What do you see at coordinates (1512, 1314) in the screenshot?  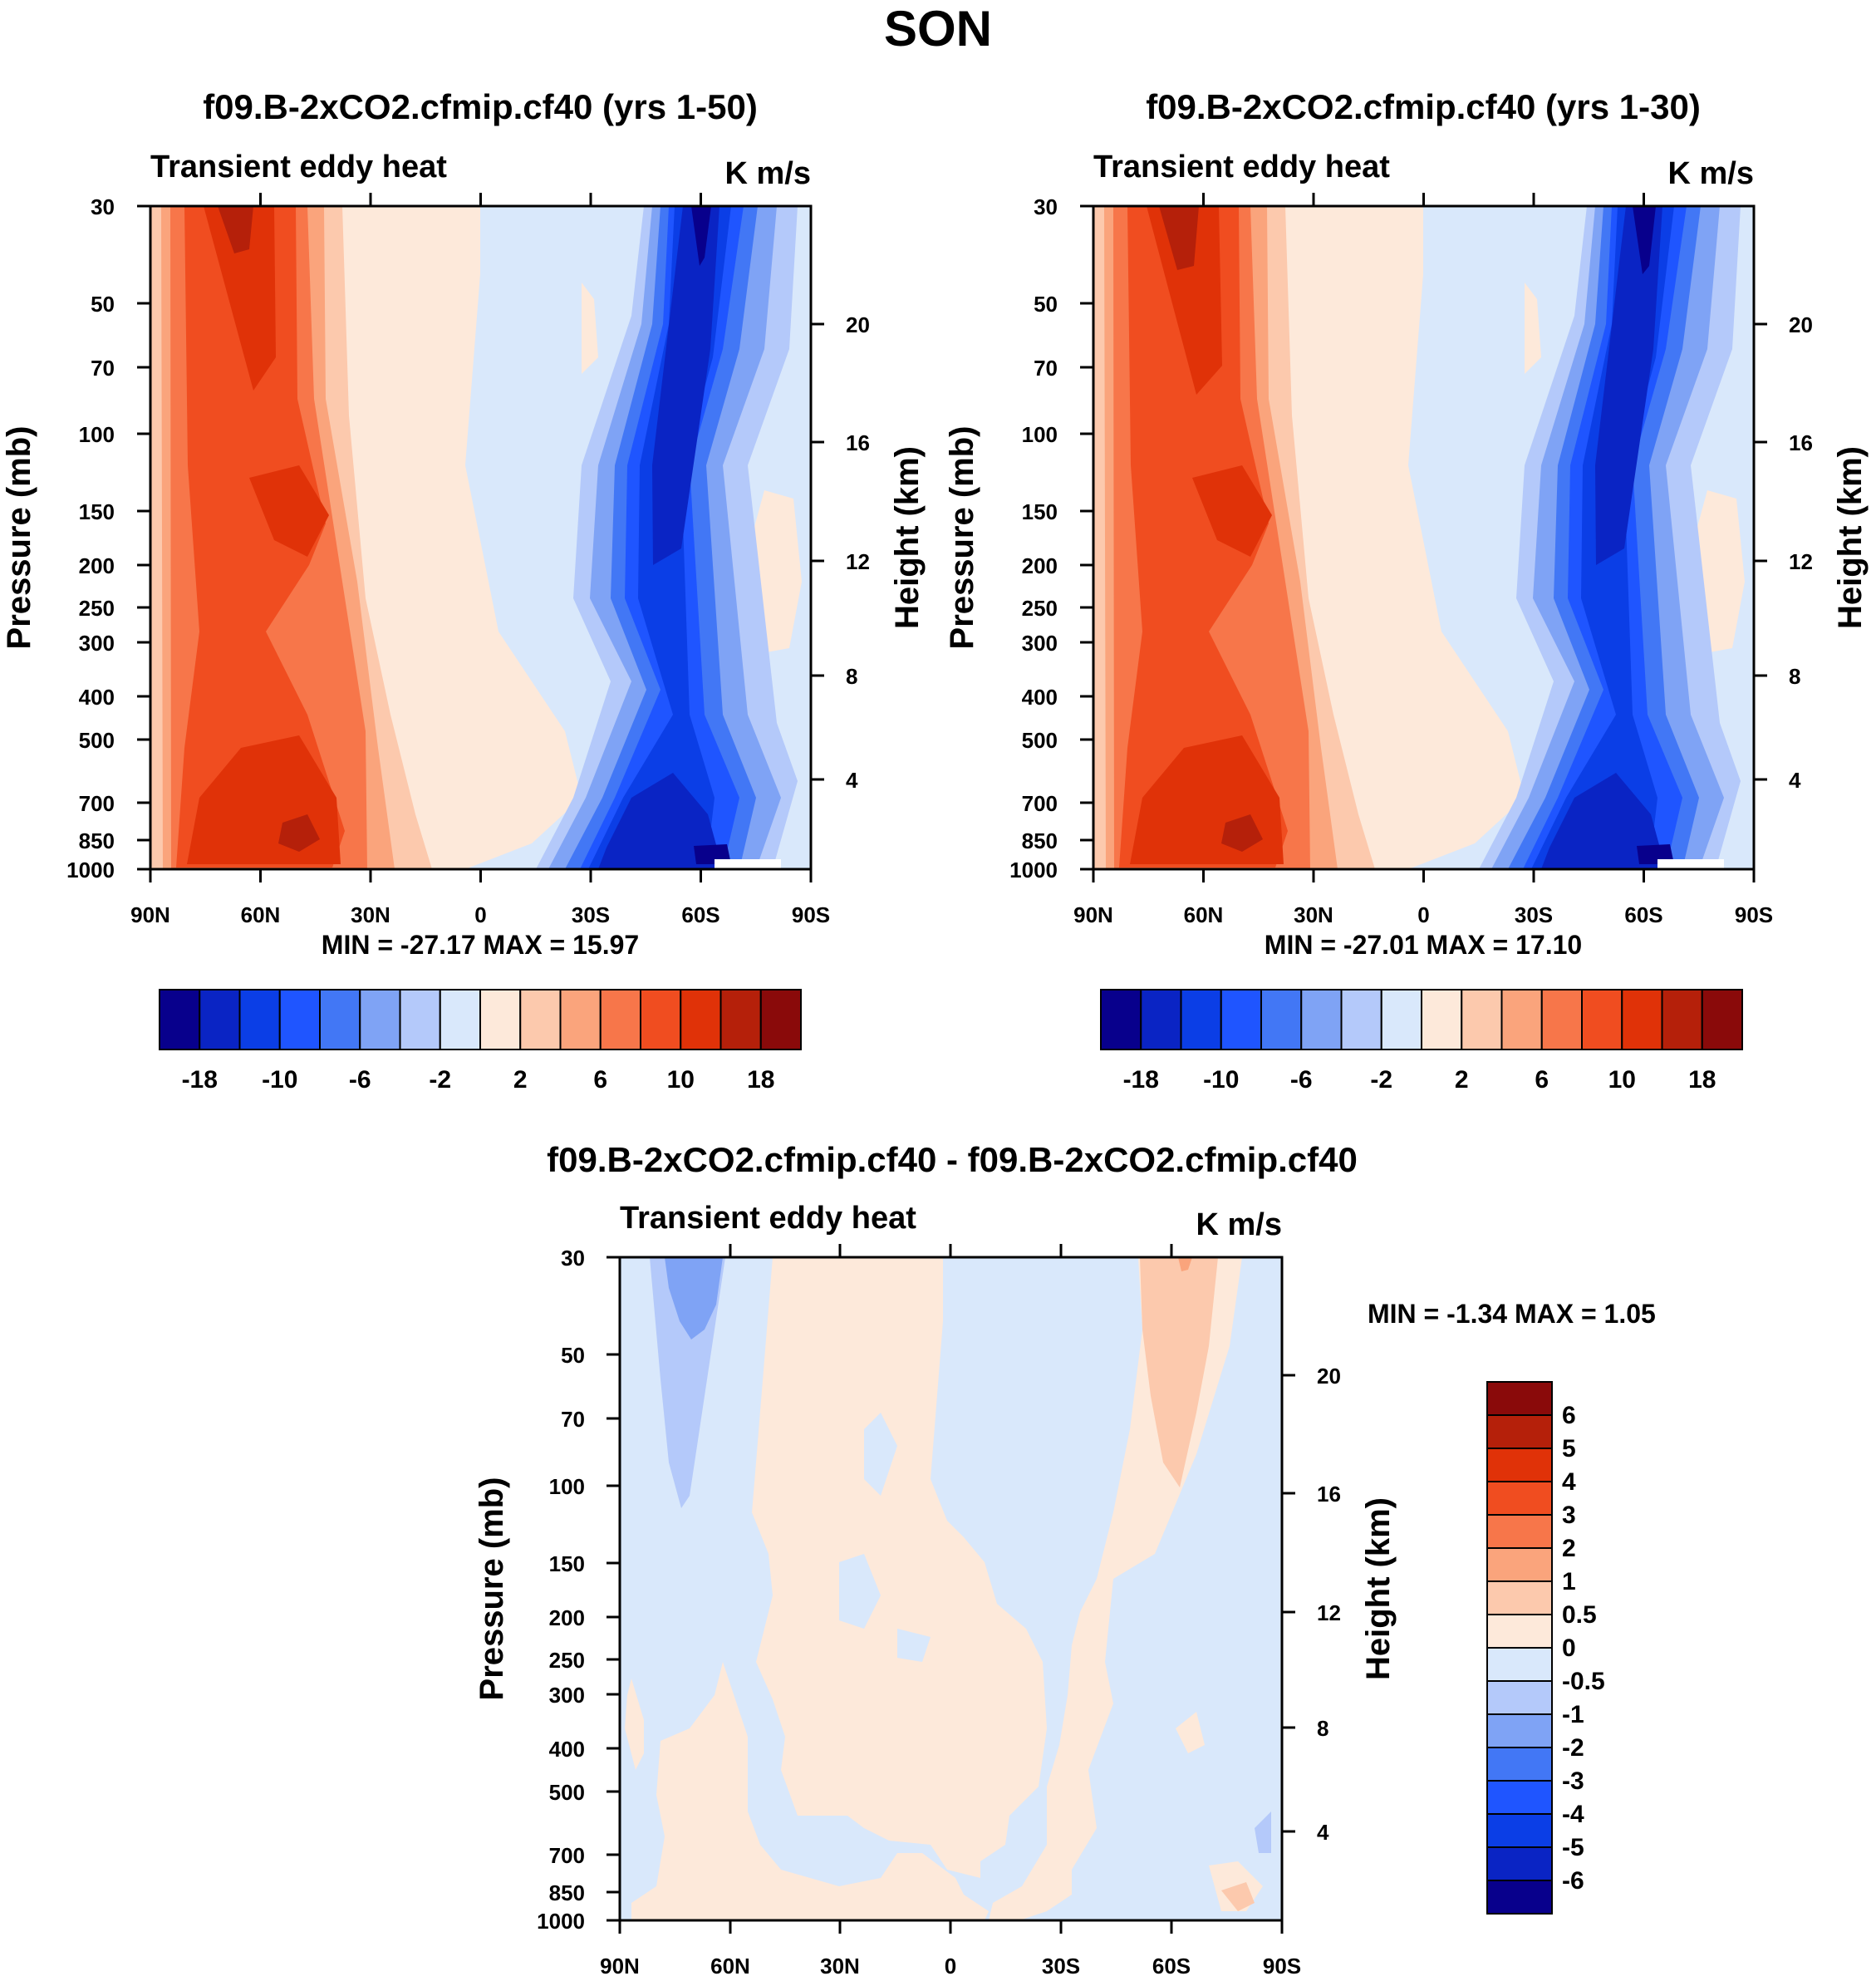 I see `panel-3-minmax: MIN = -1.34 MAX = 1.05` at bounding box center [1512, 1314].